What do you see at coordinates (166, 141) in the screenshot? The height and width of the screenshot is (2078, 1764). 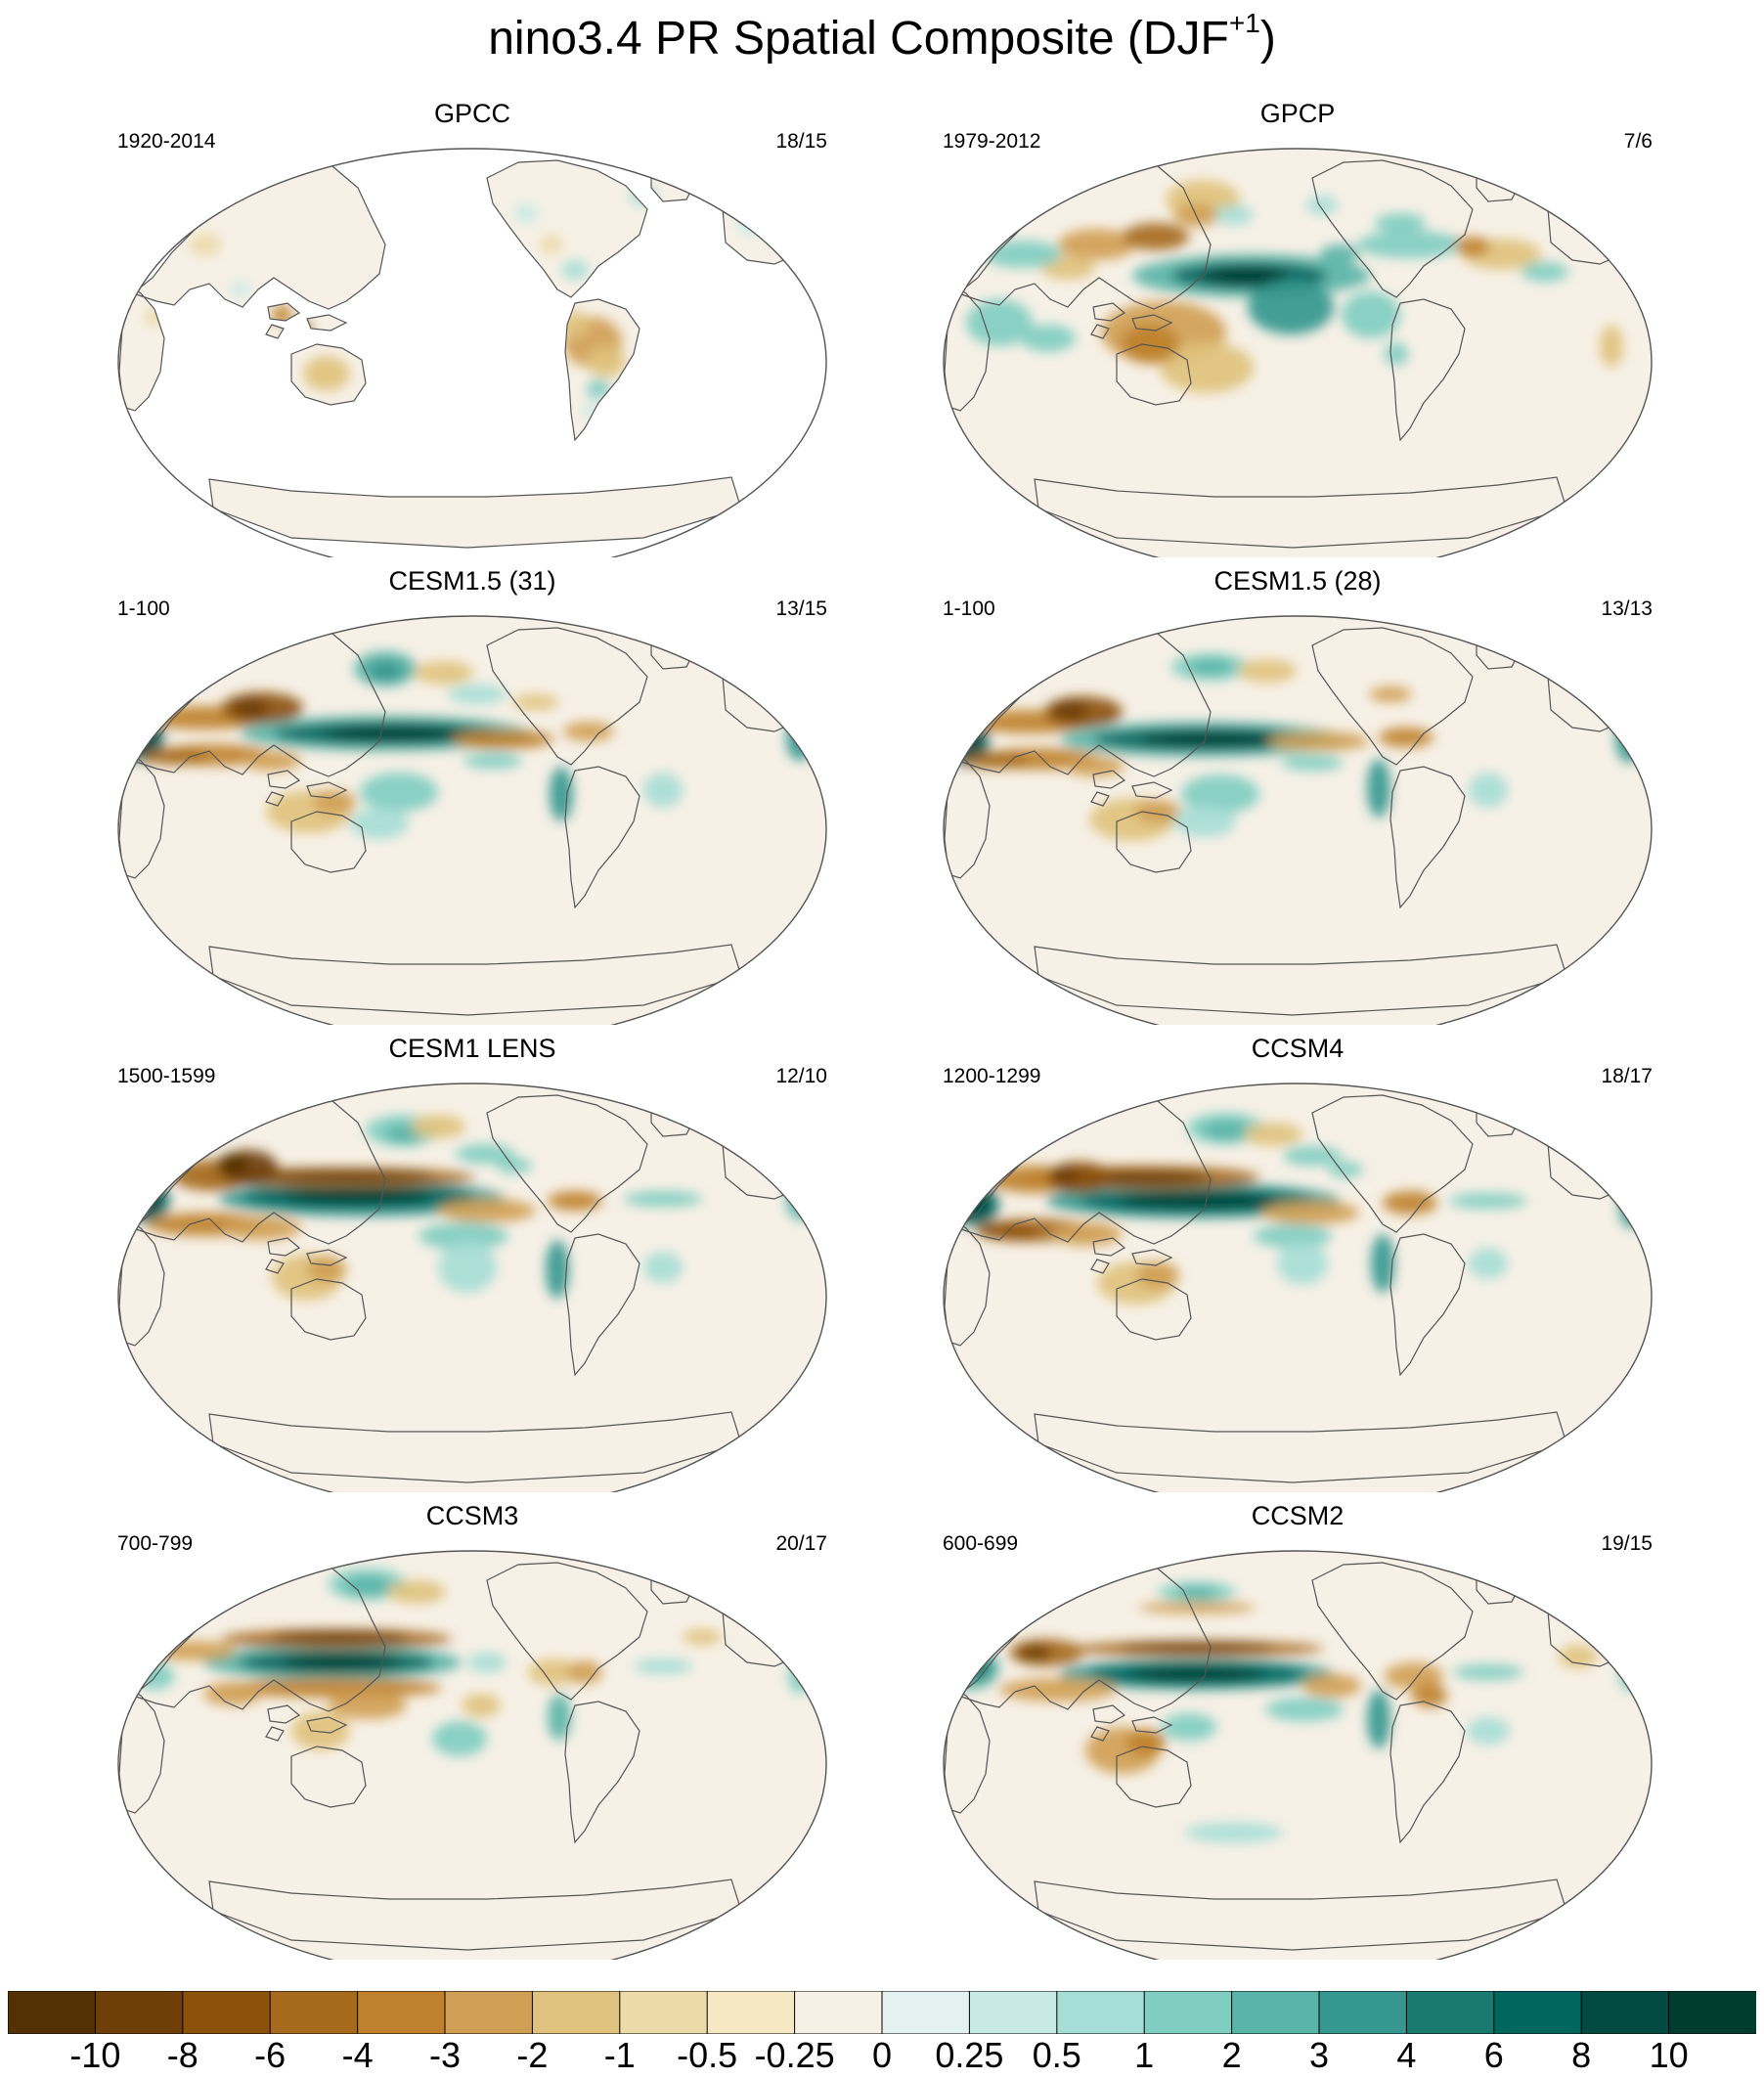 I see `panel-period: 1920-2014` at bounding box center [166, 141].